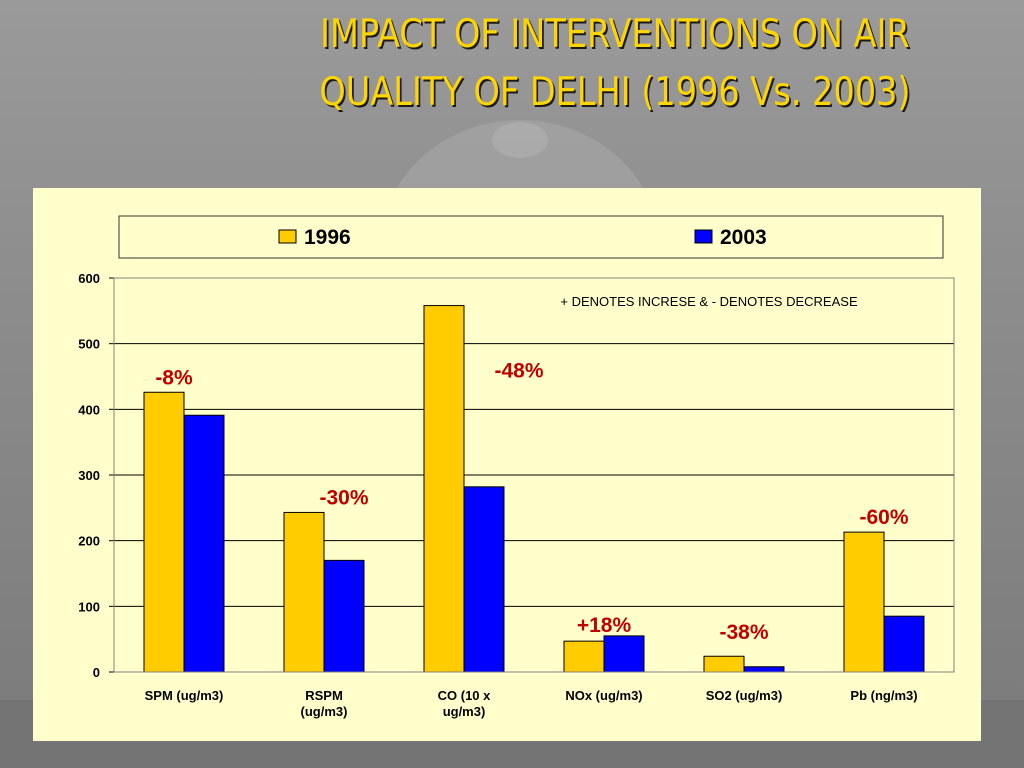 This screenshot has width=1024, height=768. I want to click on x-category-label: NOx (ug/m3), so click(603, 695).